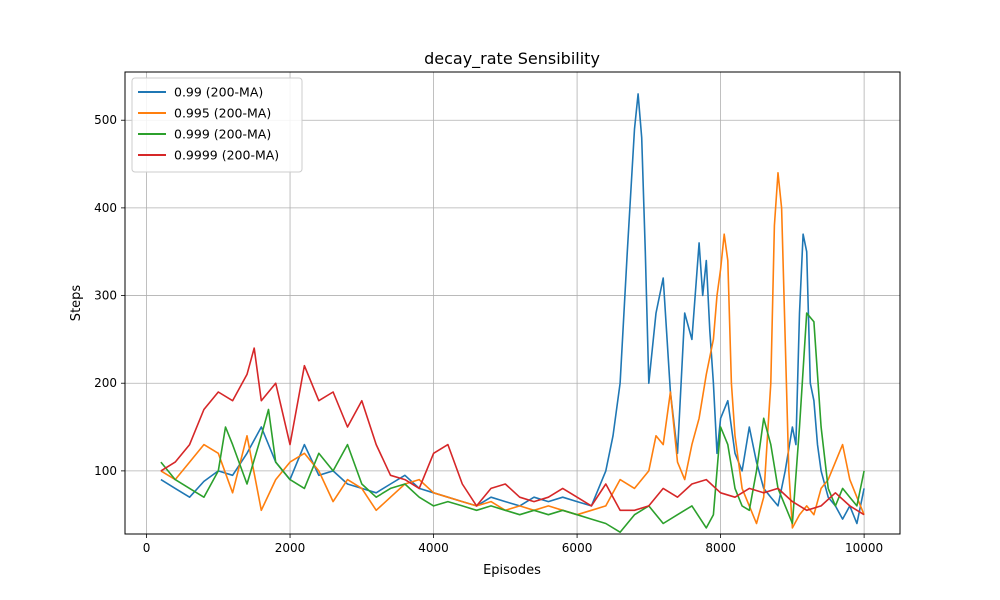  Describe the element at coordinates (105, 208) in the screenshot. I see `y-tick-label: 400` at that location.